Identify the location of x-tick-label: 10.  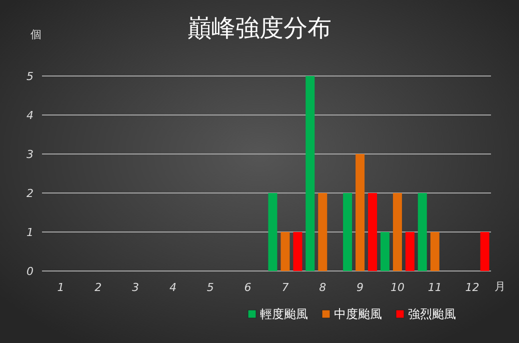
(397, 287).